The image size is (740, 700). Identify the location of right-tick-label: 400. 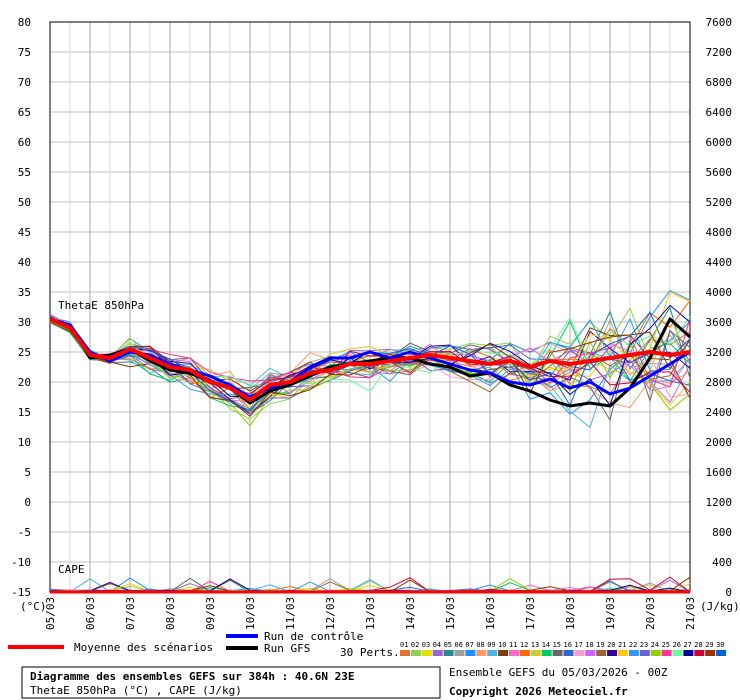
(722, 562).